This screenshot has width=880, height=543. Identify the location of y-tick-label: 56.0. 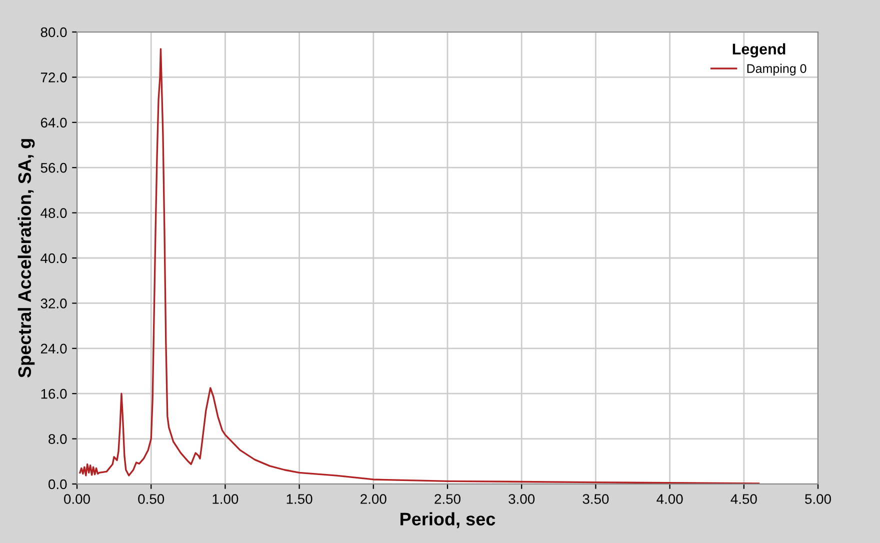
(53, 167).